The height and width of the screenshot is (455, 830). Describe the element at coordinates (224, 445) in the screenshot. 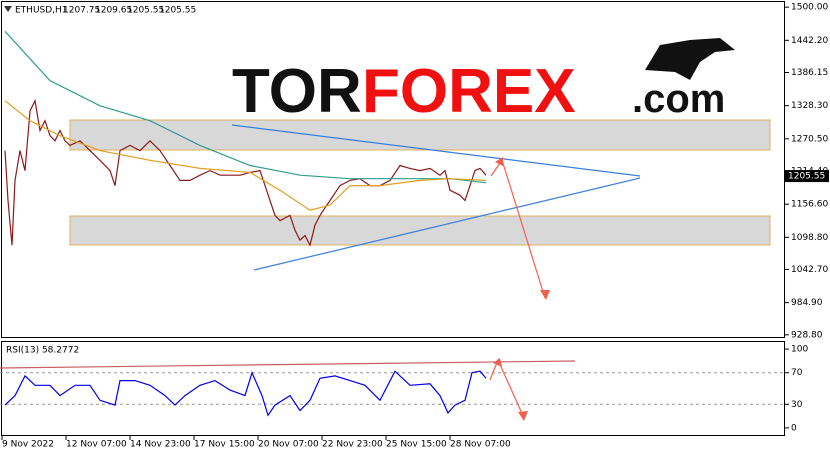

I see `x-tick-label: 17 Nov 15:00` at that location.